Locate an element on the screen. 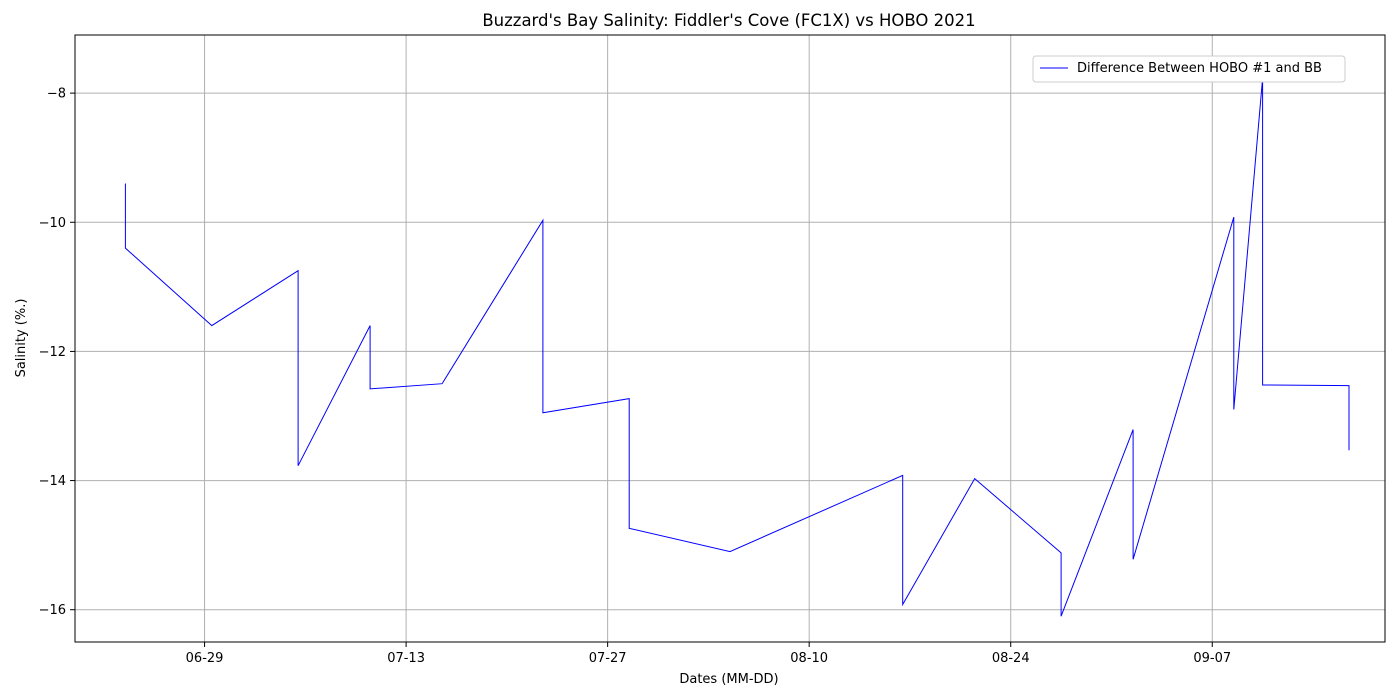  legend-box is located at coordinates (1189, 69).